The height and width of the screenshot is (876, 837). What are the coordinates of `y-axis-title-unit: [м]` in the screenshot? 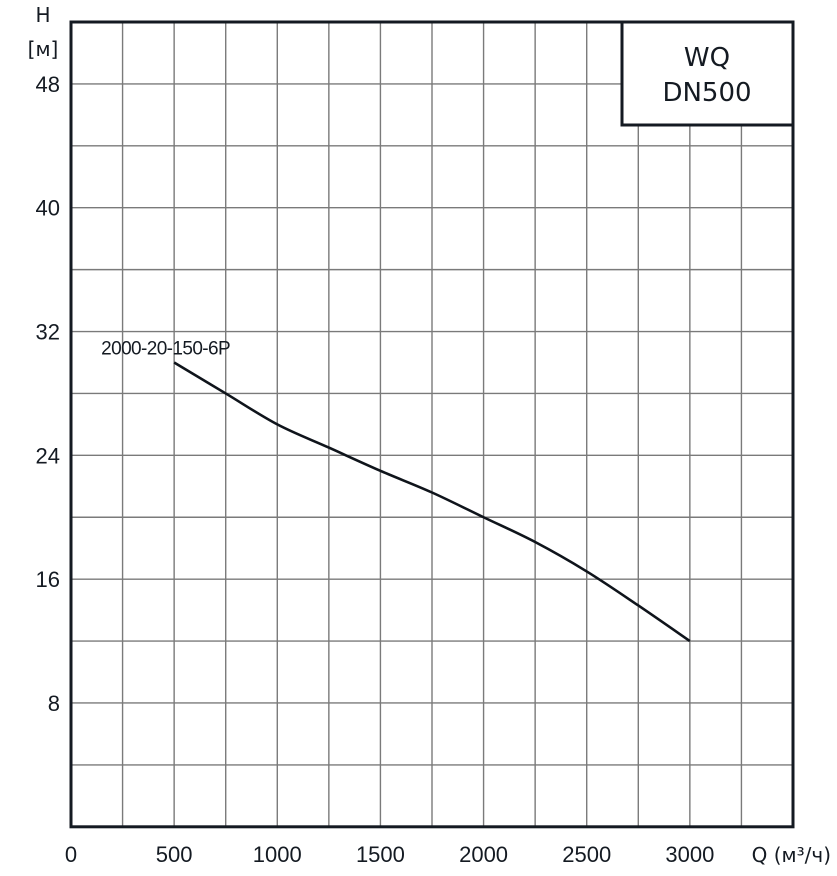 It's located at (43, 49).